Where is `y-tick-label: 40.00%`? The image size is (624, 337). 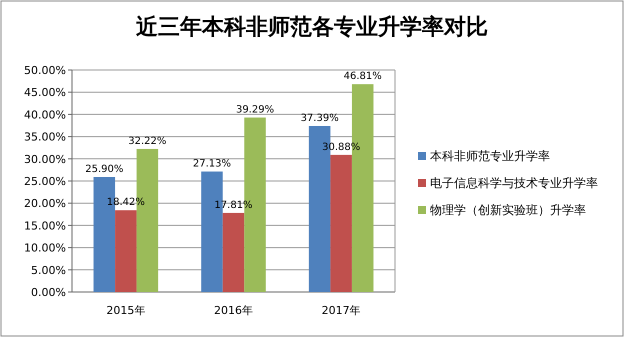 y-tick-label: 40.00% is located at coordinates (45, 115).